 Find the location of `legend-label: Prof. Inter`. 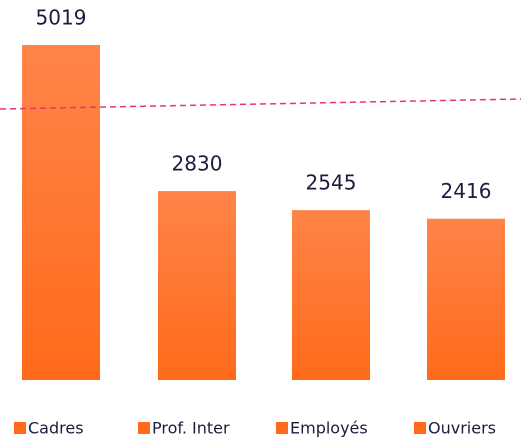

legend-label: Prof. Inter is located at coordinates (191, 428).